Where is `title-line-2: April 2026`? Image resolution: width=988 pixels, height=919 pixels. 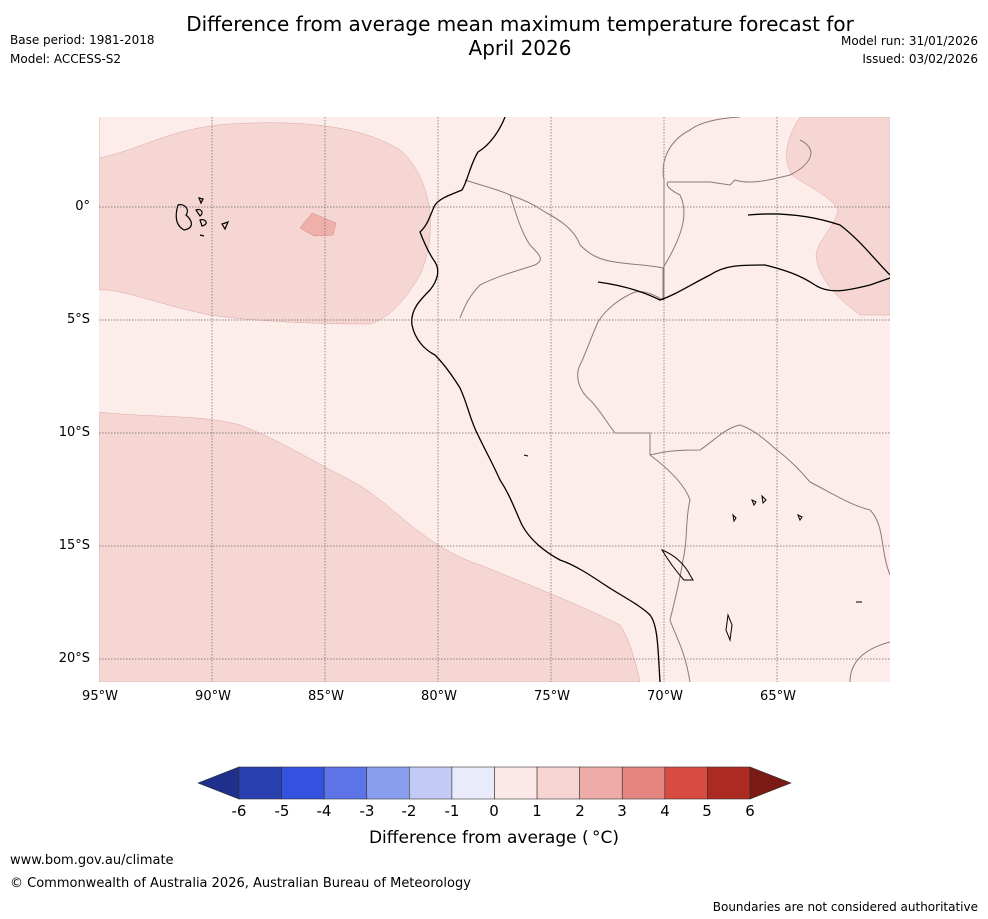
title-line-2: April 2026 is located at coordinates (520, 48).